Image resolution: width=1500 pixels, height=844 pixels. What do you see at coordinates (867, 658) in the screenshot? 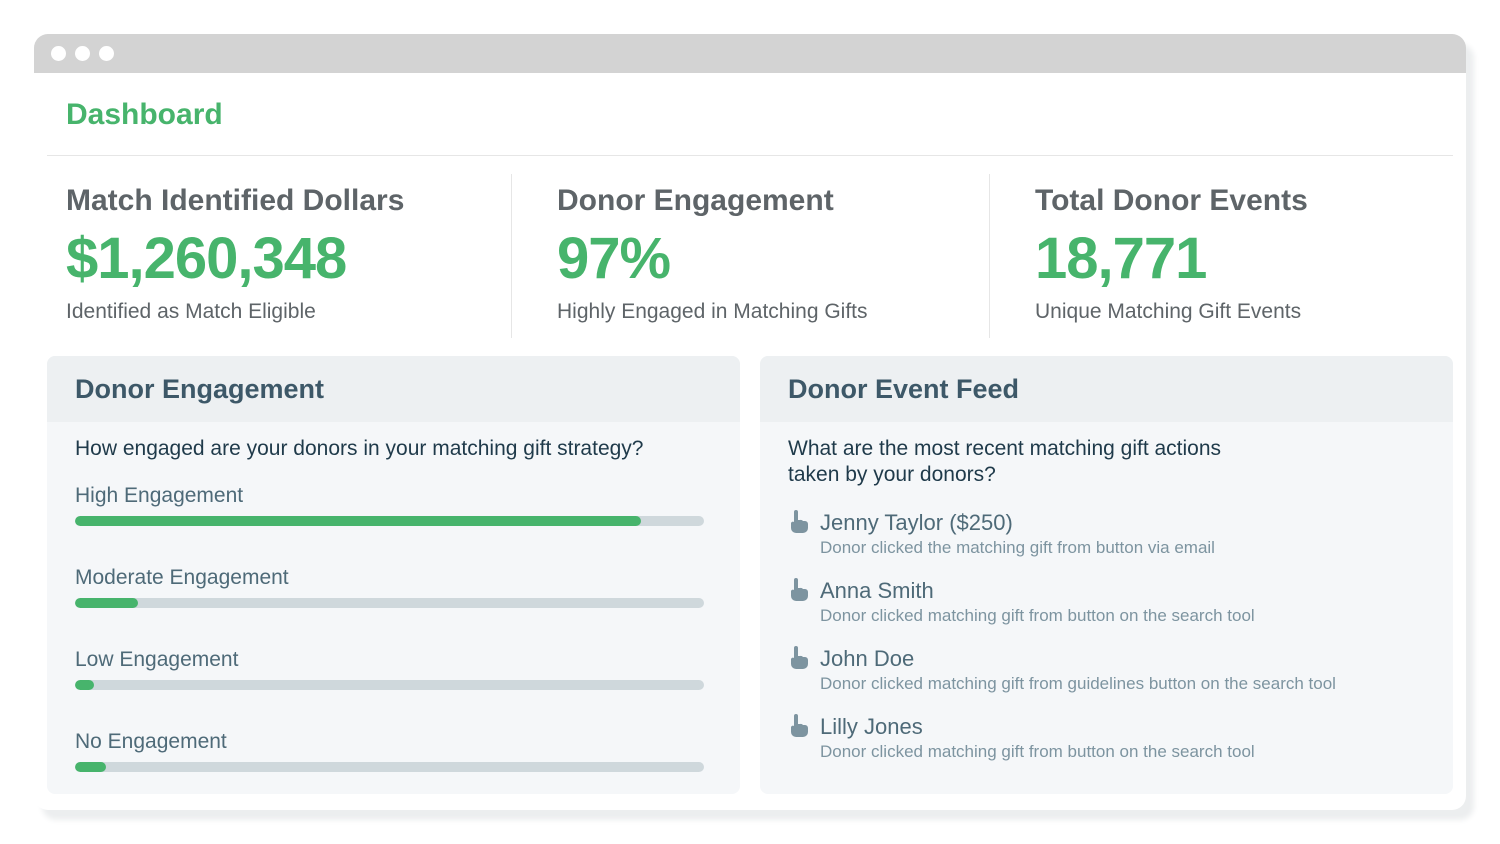
I see `donor-name: John Doe` at bounding box center [867, 658].